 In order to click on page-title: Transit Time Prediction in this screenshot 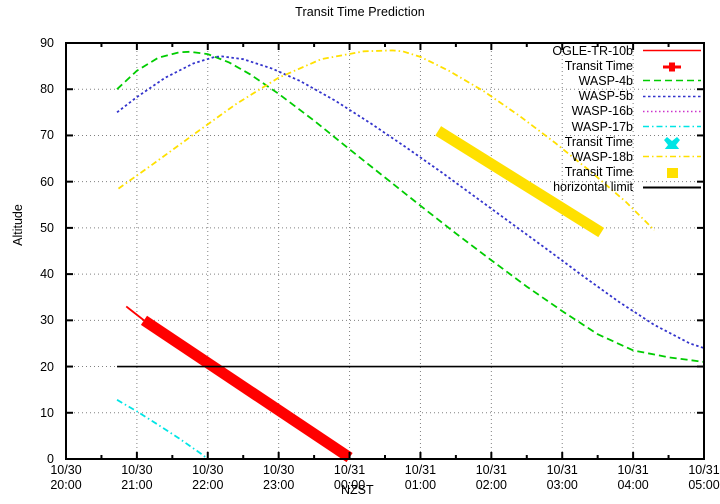, I will do `click(360, 12)`.